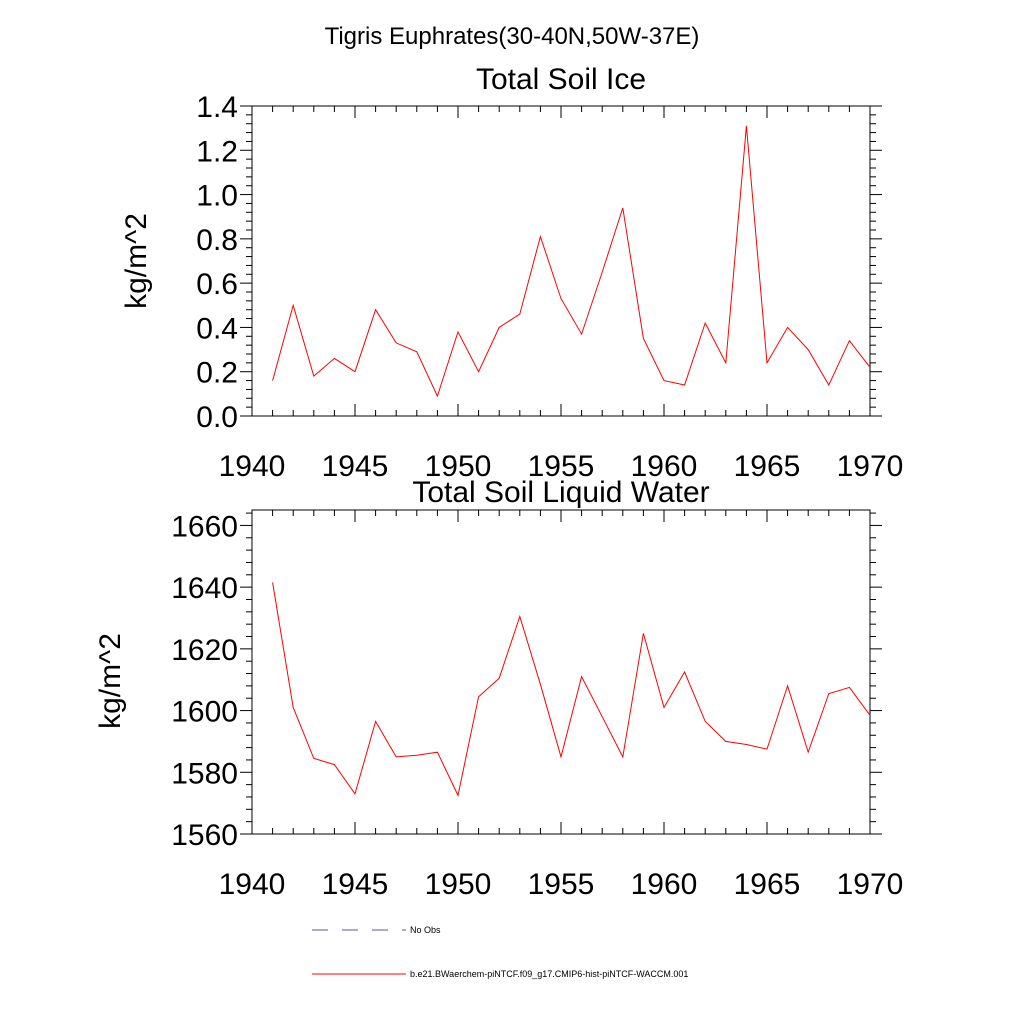  I want to click on y-tick-label: 0.6, so click(217, 284).